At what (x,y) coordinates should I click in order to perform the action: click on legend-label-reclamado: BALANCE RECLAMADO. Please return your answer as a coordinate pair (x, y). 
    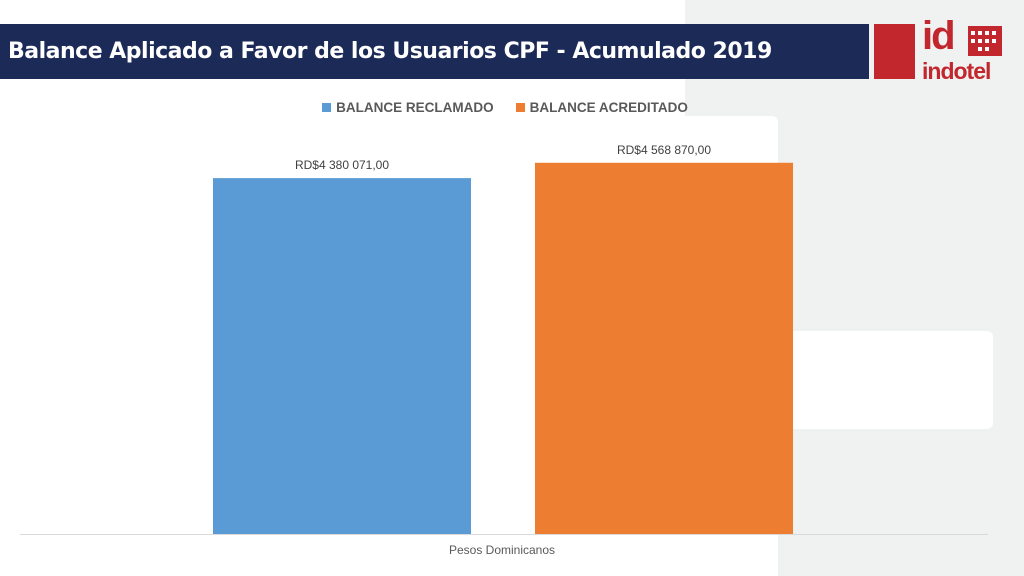
    Looking at the image, I should click on (415, 107).